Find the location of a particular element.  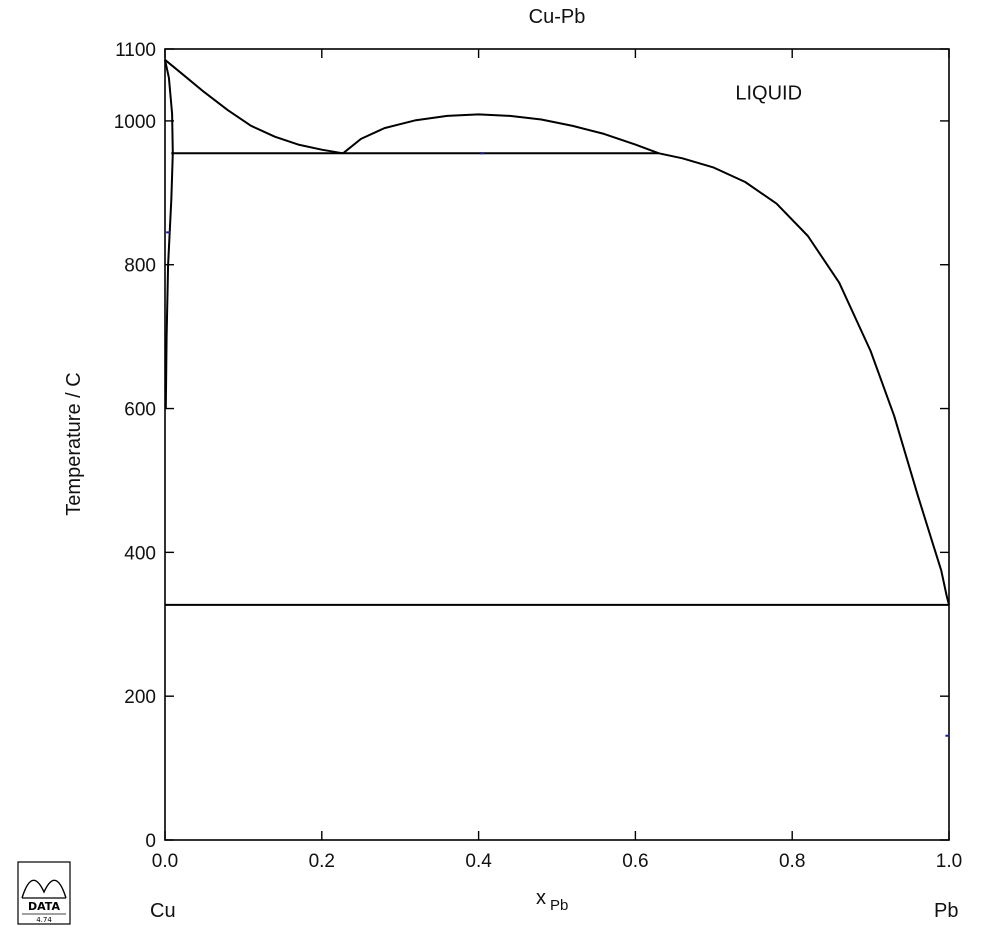

phase-boundary-miscibility-gap is located at coordinates (501, 134).